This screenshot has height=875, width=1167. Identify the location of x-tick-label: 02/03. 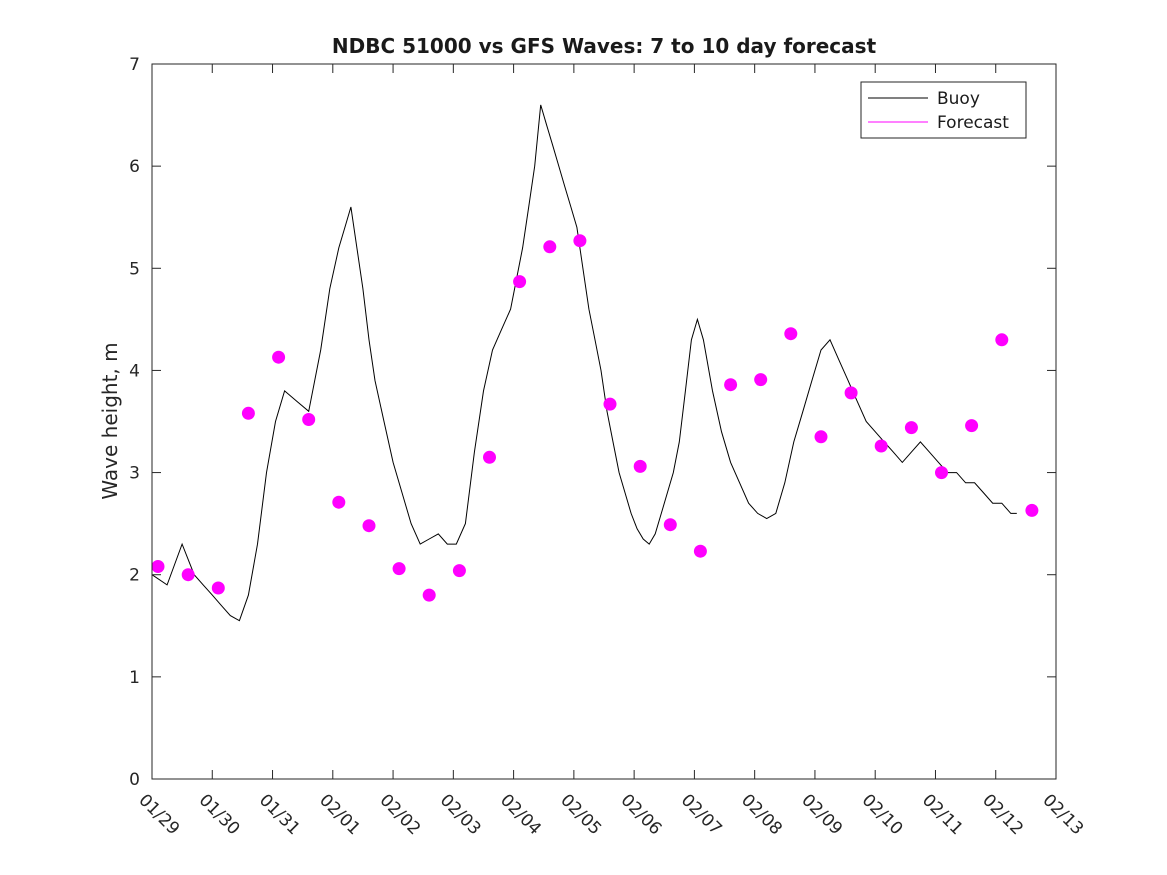
(460, 814).